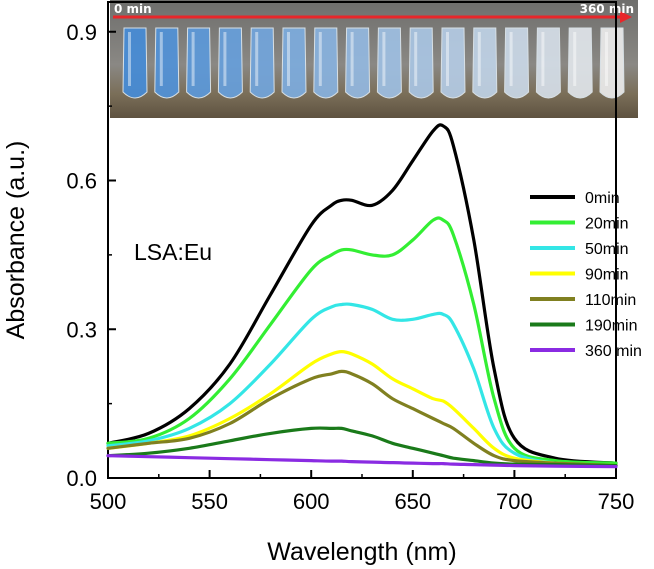  I want to click on sample-annotation: LSA:Eu, so click(173, 252).